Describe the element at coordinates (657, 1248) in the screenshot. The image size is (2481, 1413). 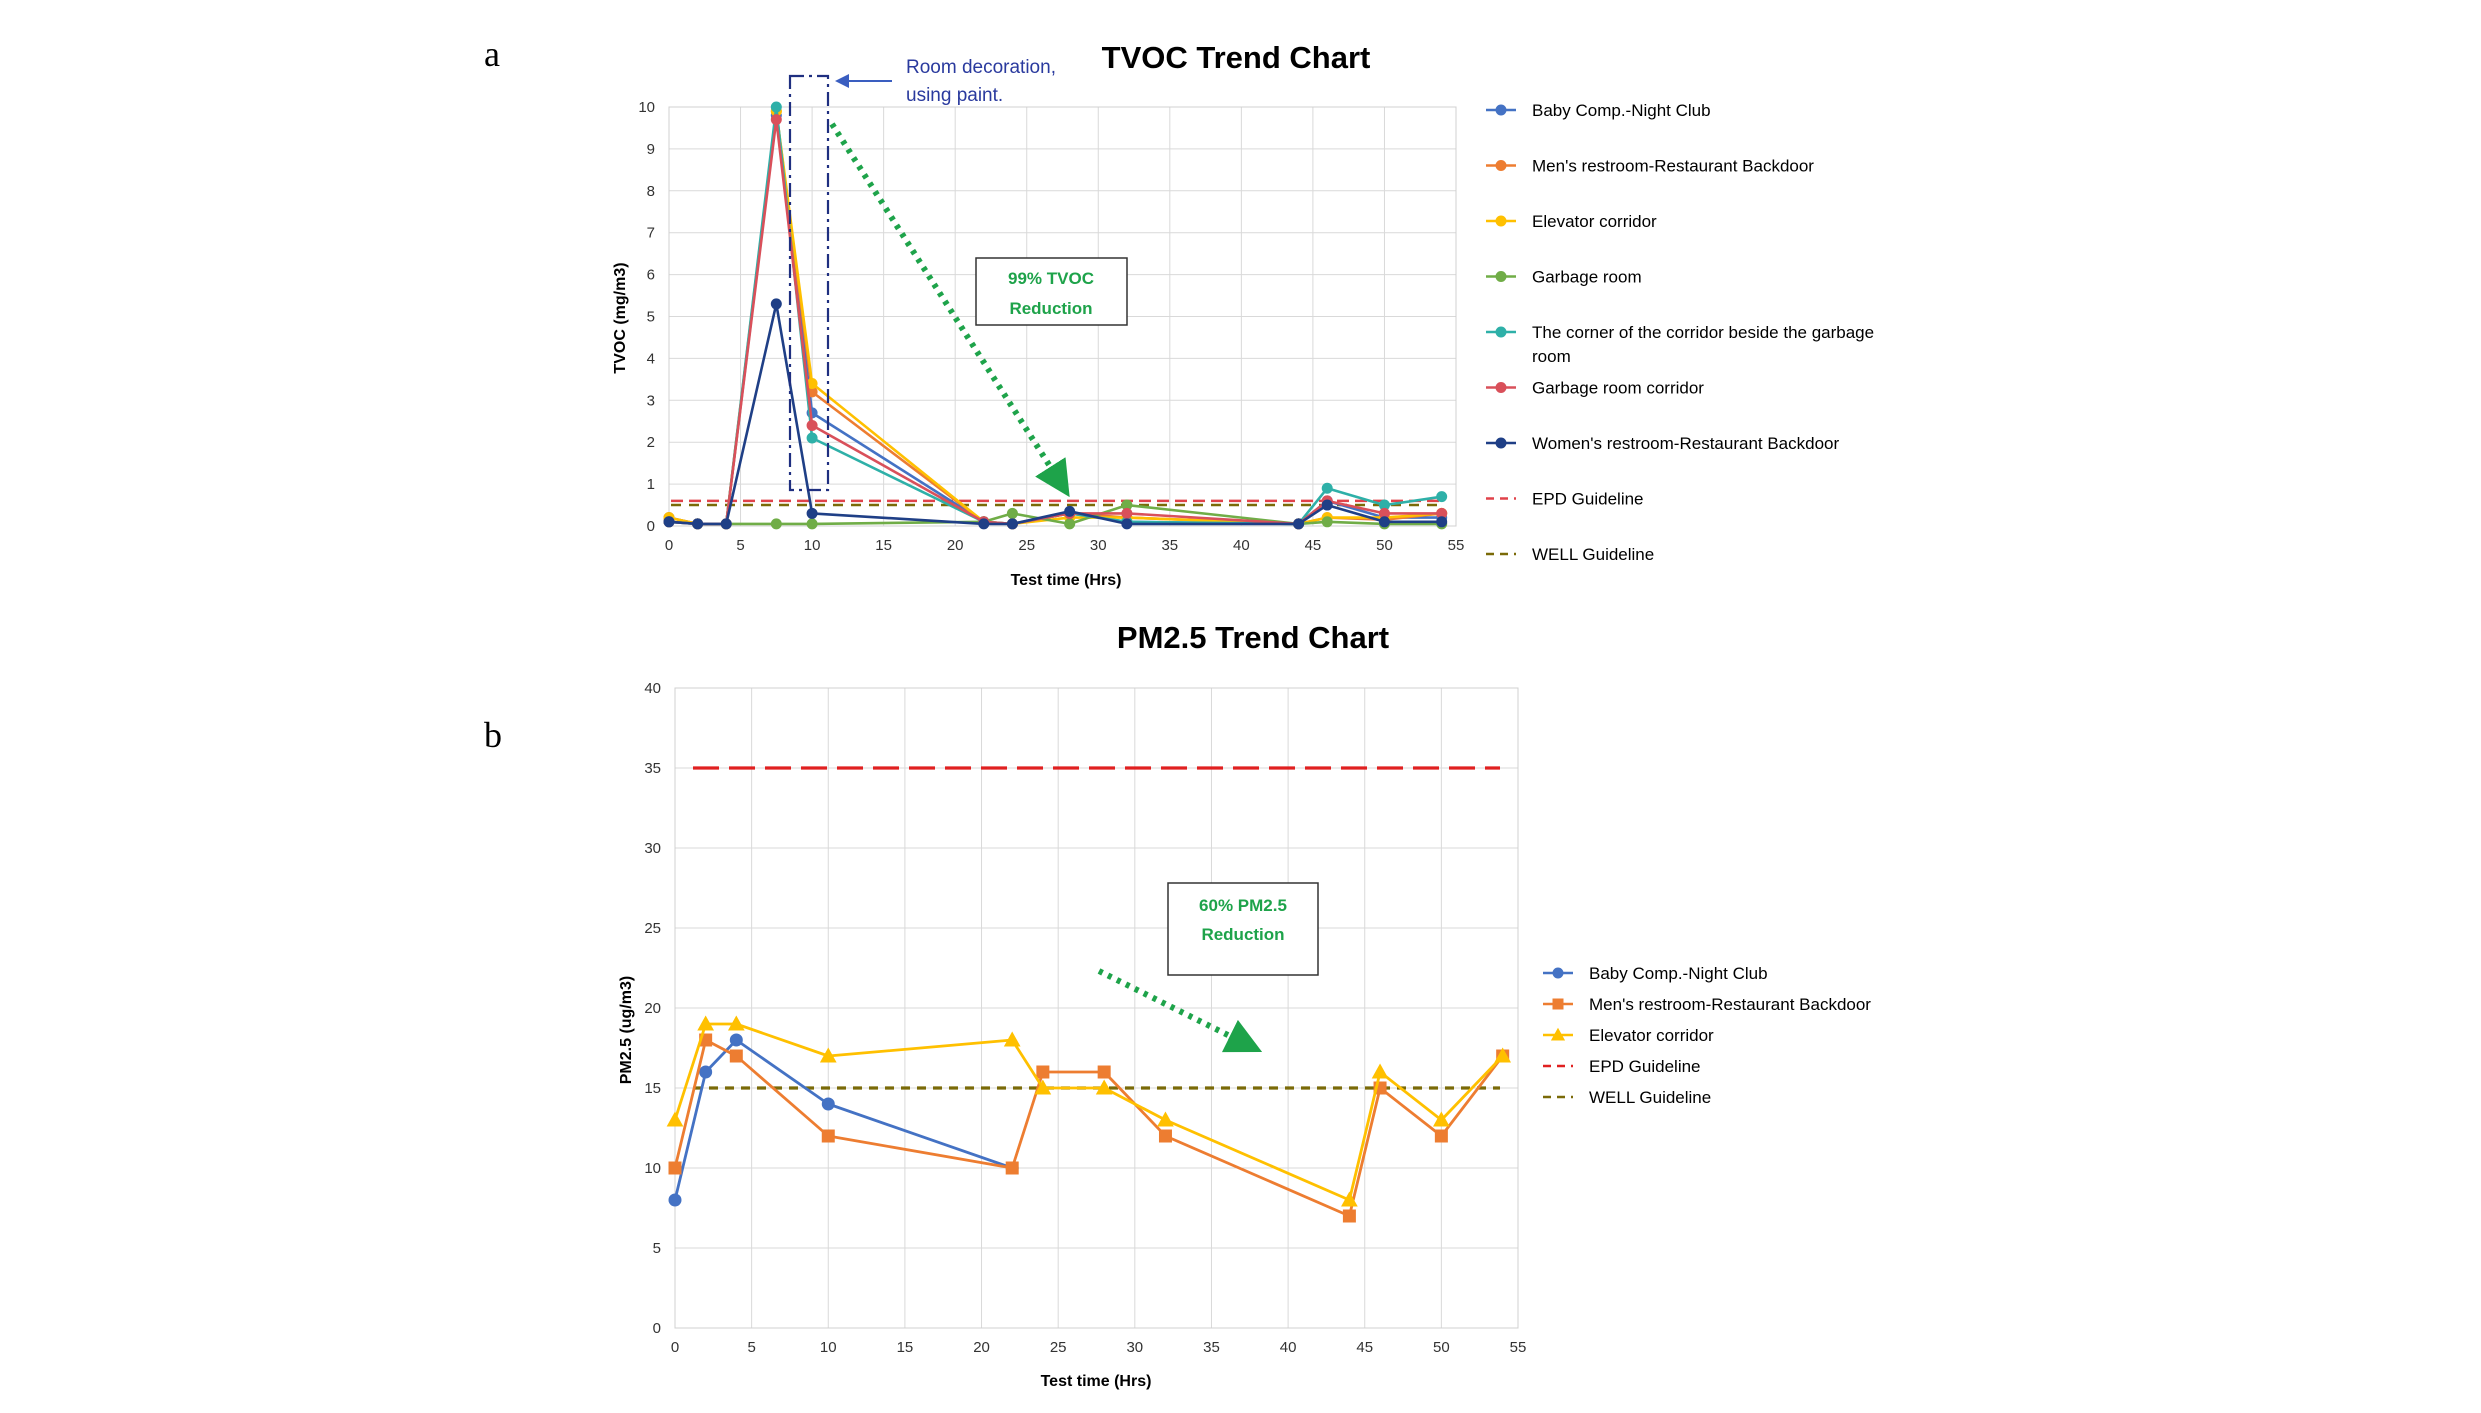
I see `pm25-y-tick-label: 5` at that location.